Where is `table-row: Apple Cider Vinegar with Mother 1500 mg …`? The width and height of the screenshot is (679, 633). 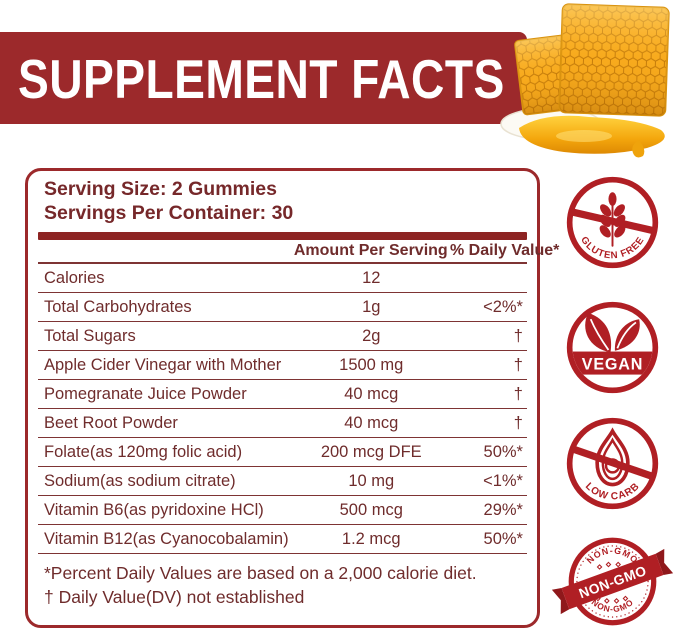 table-row: Apple Cider Vinegar with Mother 1500 mg … is located at coordinates (282, 365).